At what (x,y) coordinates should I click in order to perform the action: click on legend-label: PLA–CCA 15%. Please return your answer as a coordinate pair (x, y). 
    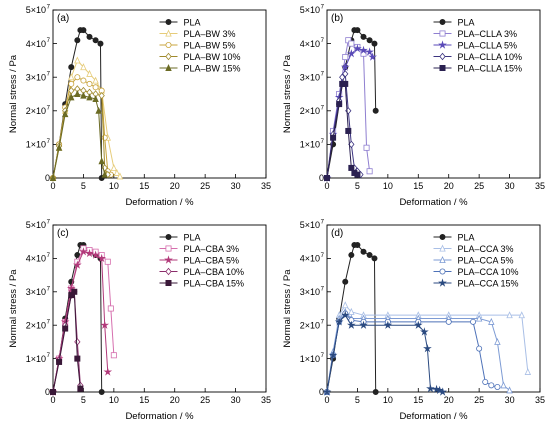
    Looking at the image, I should click on (488, 283).